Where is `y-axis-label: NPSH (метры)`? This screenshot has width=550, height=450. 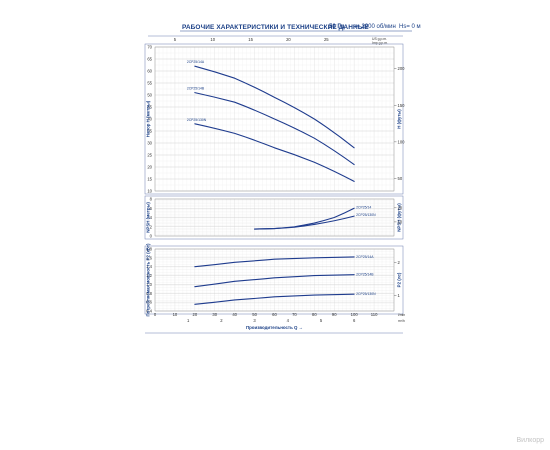 y-axis-label: NPSH (метры) is located at coordinates (148, 217).